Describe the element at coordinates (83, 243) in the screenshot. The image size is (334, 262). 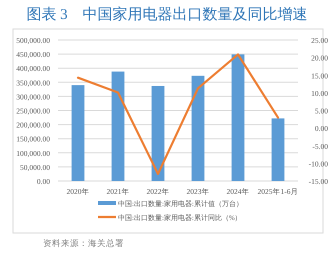
I see `text: 资料来源：海关总署` at that location.